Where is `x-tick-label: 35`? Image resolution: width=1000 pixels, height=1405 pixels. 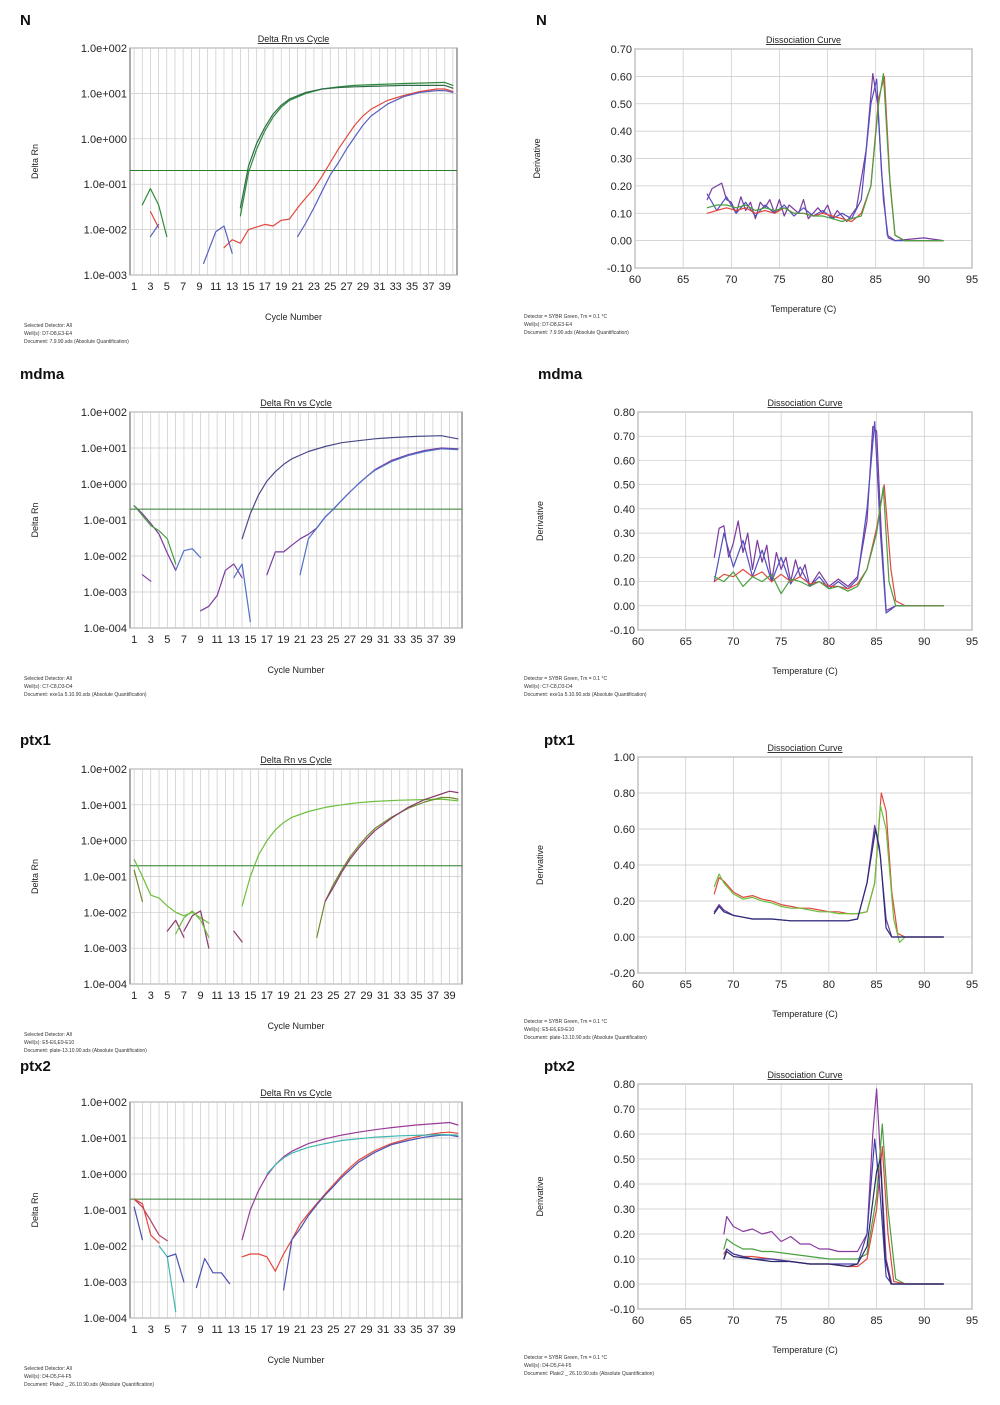
x-tick-label: 35 is located at coordinates (416, 640).